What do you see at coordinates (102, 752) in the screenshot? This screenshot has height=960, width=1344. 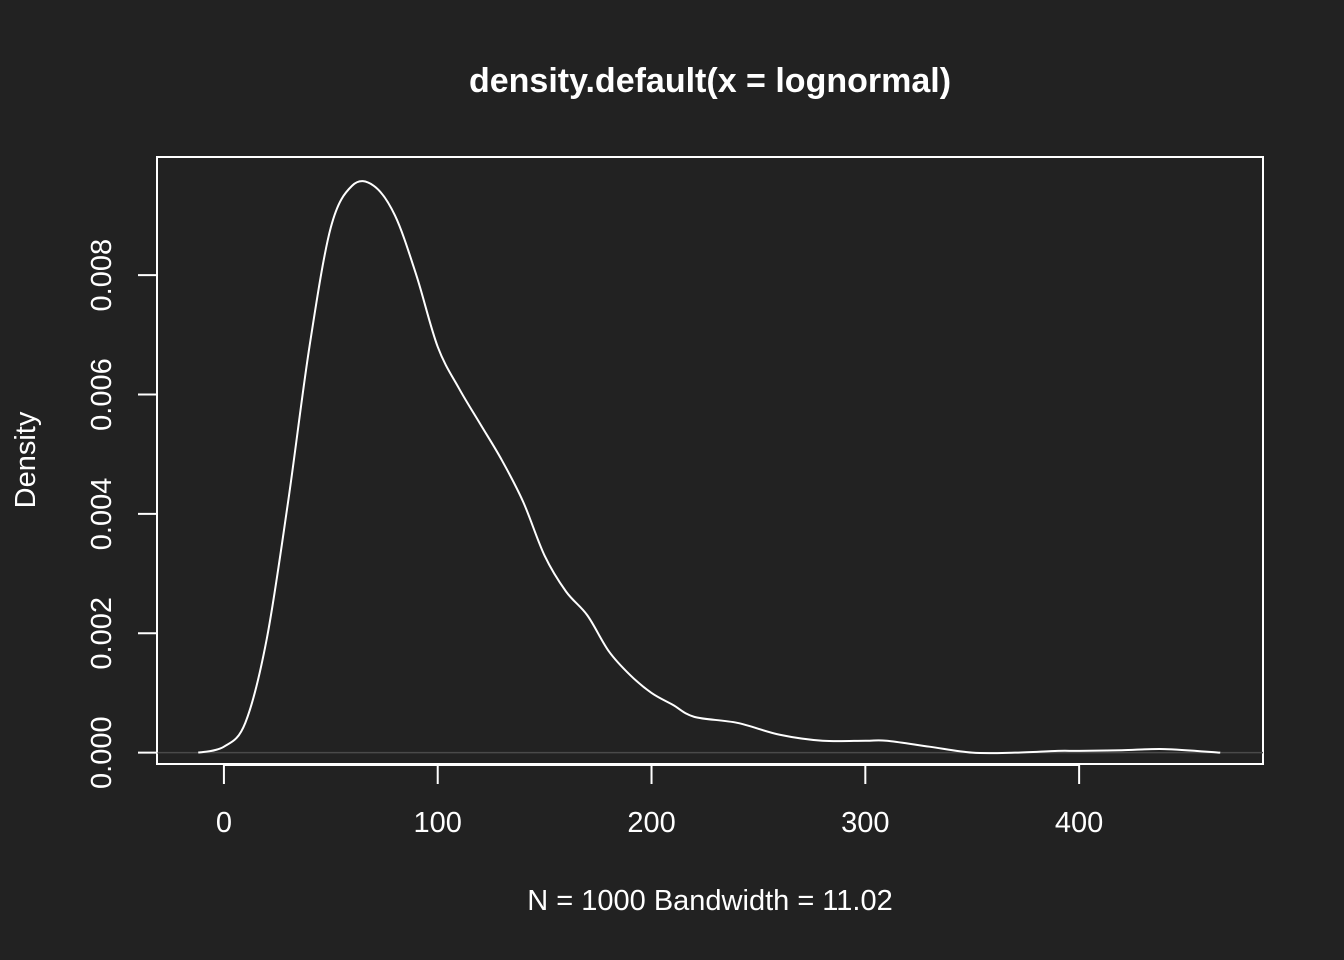 I see `y-tick-label: 0.000` at bounding box center [102, 752].